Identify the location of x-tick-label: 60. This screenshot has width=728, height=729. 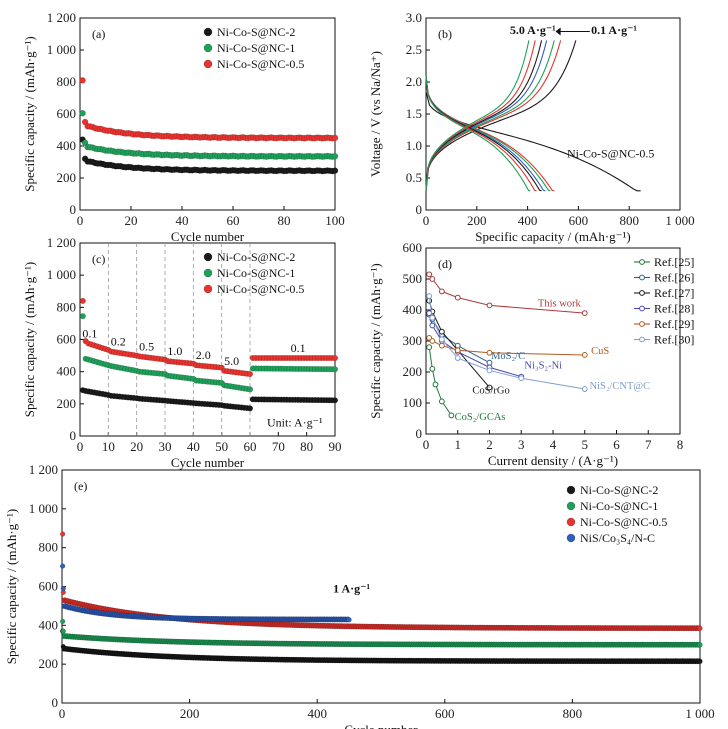
(250, 446).